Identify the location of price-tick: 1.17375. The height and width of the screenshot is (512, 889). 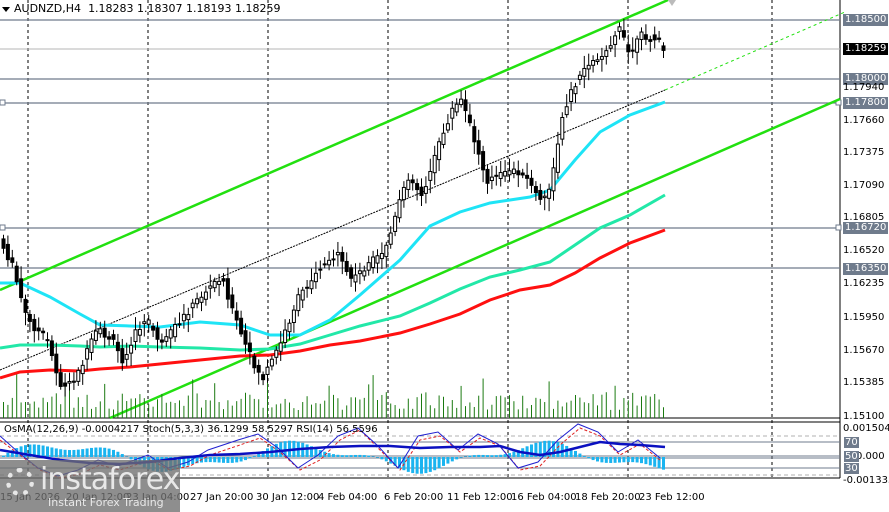
(864, 152).